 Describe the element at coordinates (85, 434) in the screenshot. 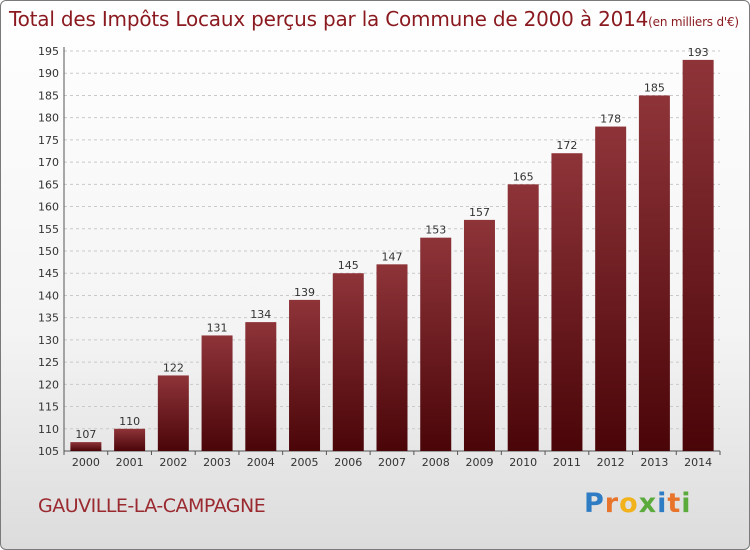

I see `data-label: 107` at that location.